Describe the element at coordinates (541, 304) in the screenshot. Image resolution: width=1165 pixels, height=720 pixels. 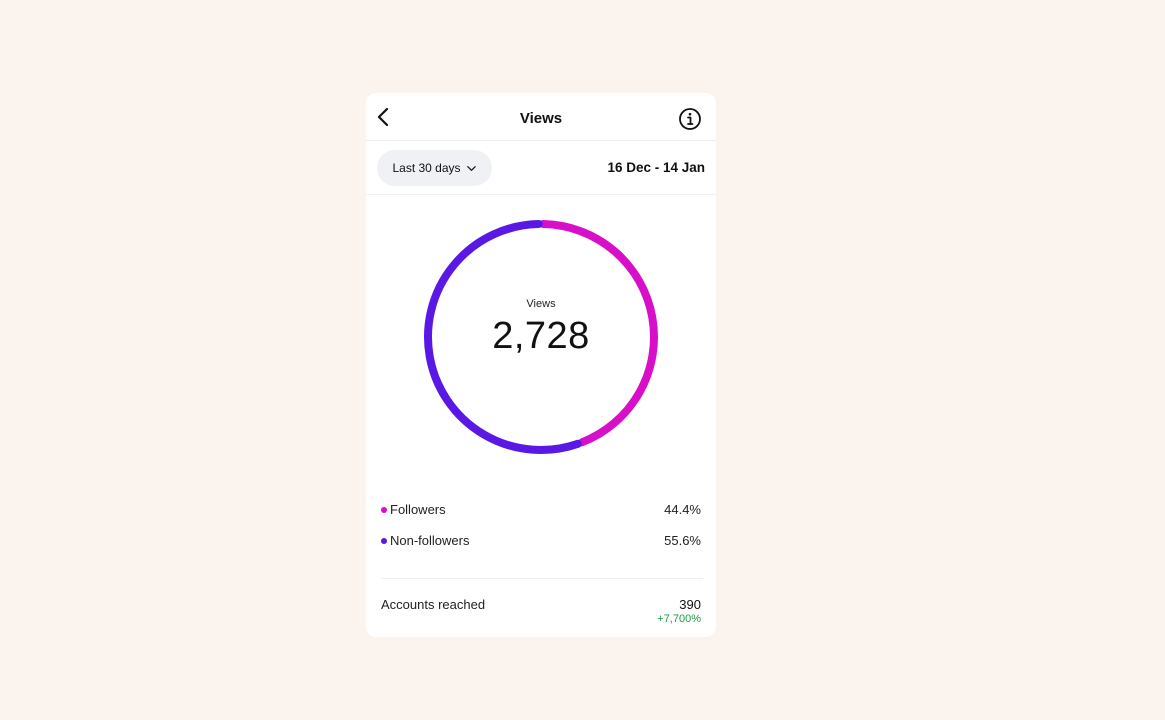
I see `chart-center-label: Views` at that location.